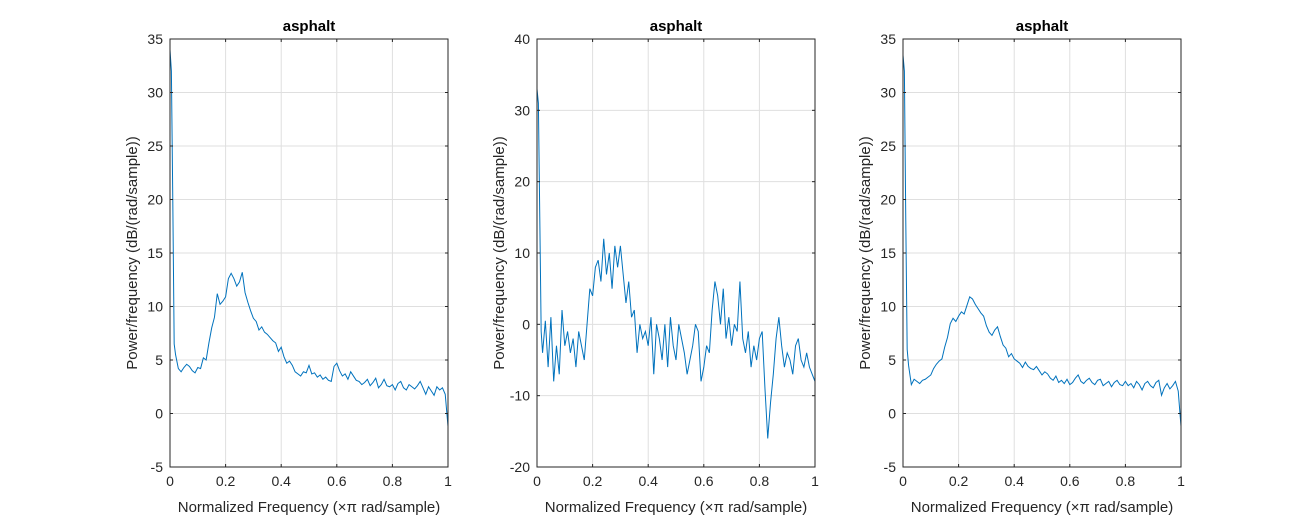 The image size is (1305, 525). I want to click on y-tick-label: -10, so click(520, 396).